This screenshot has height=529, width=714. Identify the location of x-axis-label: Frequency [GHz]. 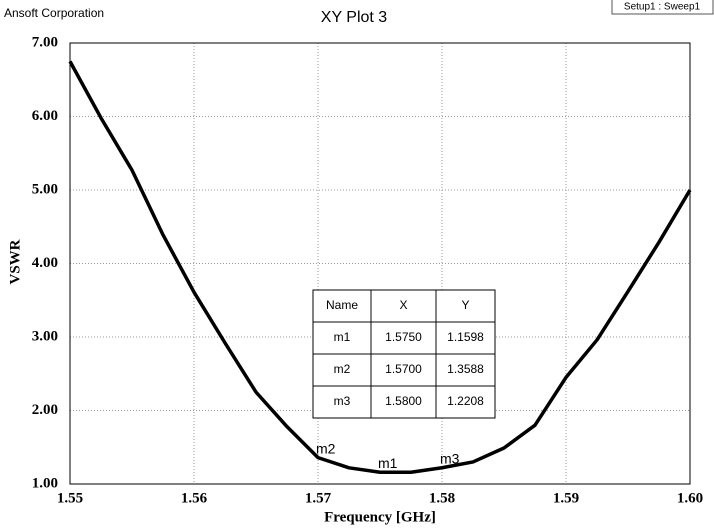
(380, 517).